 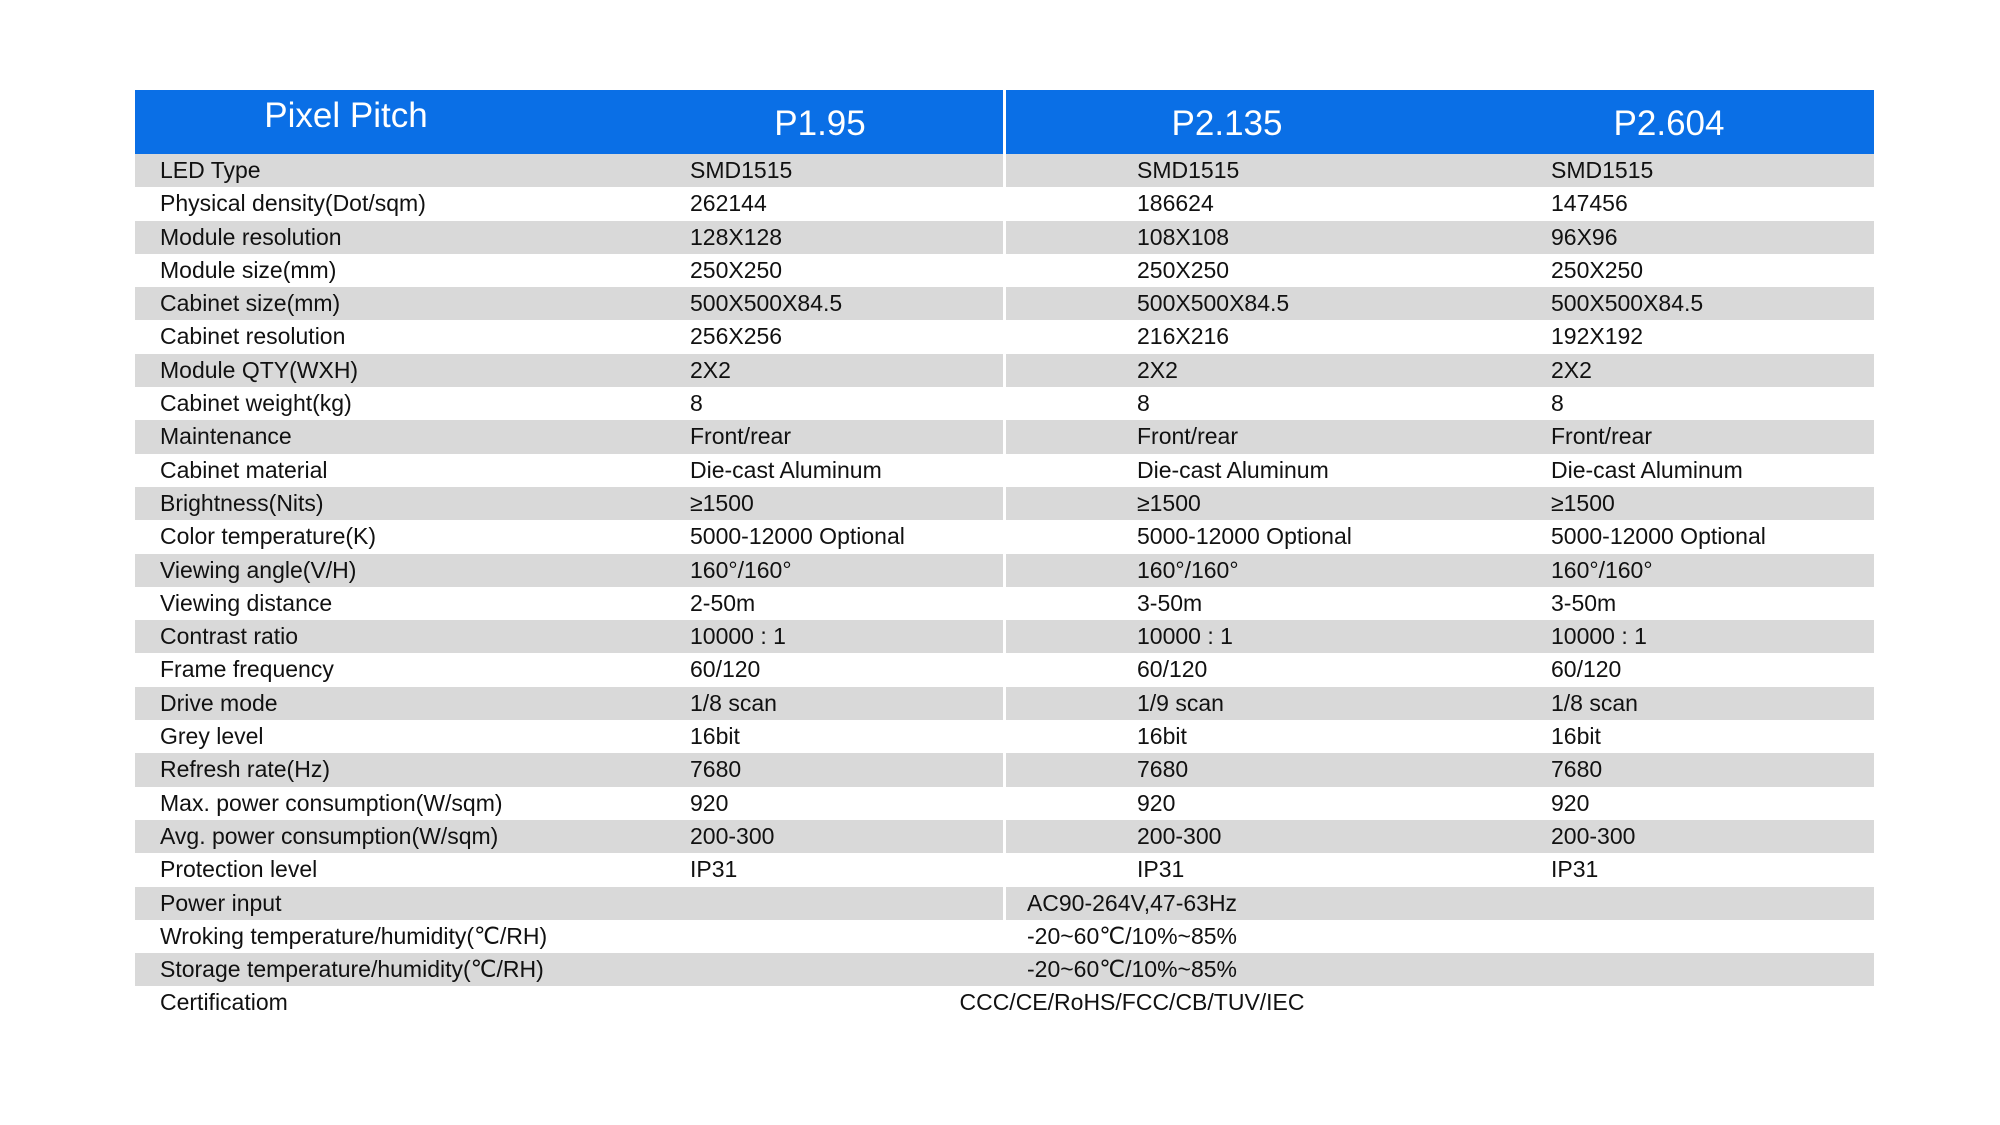 I want to click on cell-value: 1/8 scan, so click(x=733, y=702).